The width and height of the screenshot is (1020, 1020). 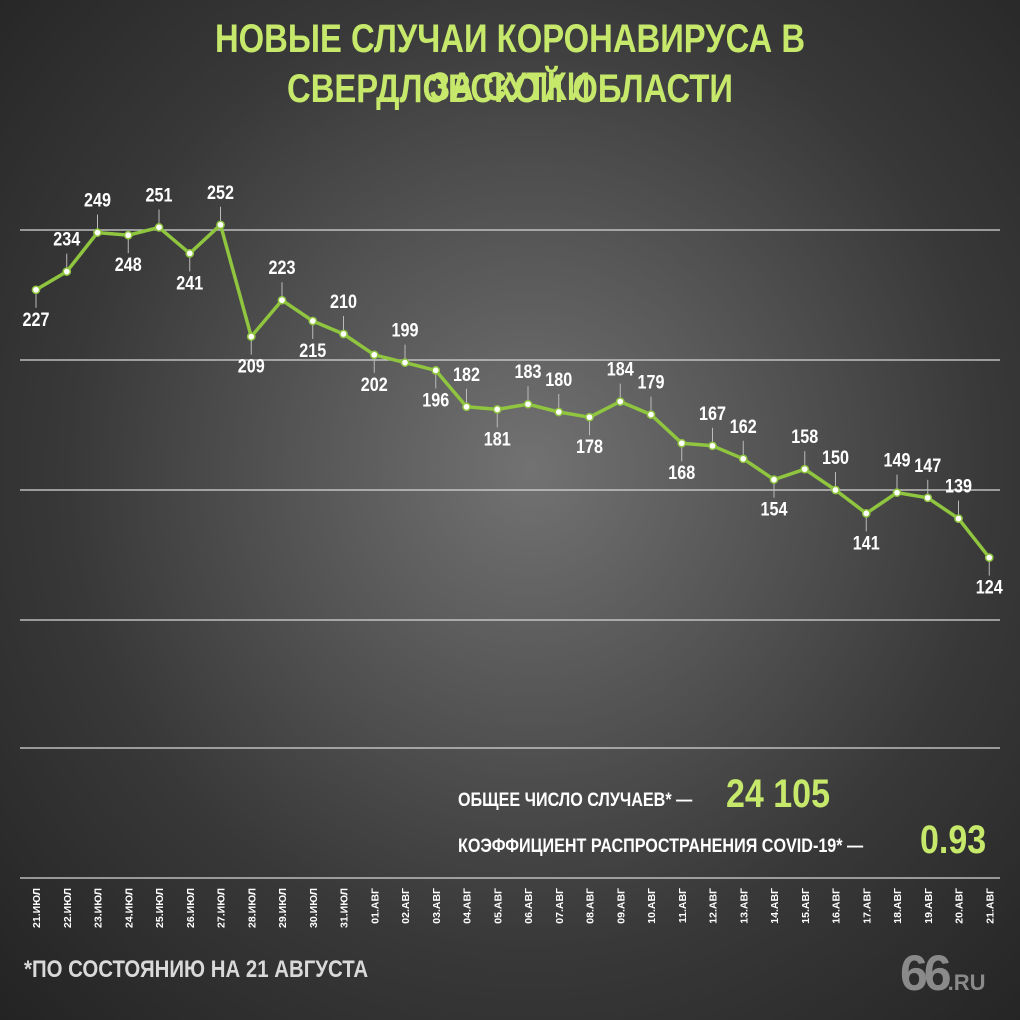 I want to click on x-tick-label: 21.ИЮЛ, so click(x=37, y=908).